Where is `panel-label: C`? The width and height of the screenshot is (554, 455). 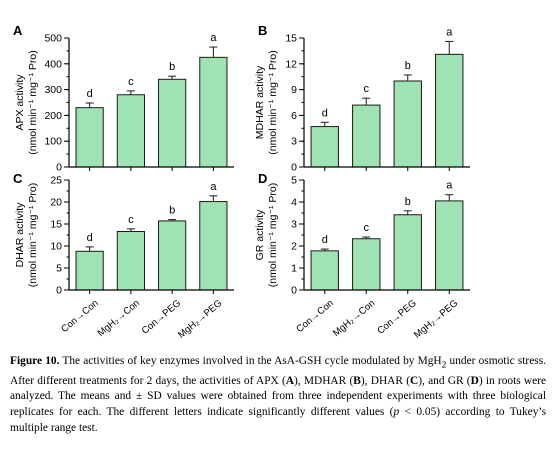
panel-label: C is located at coordinates (18, 178).